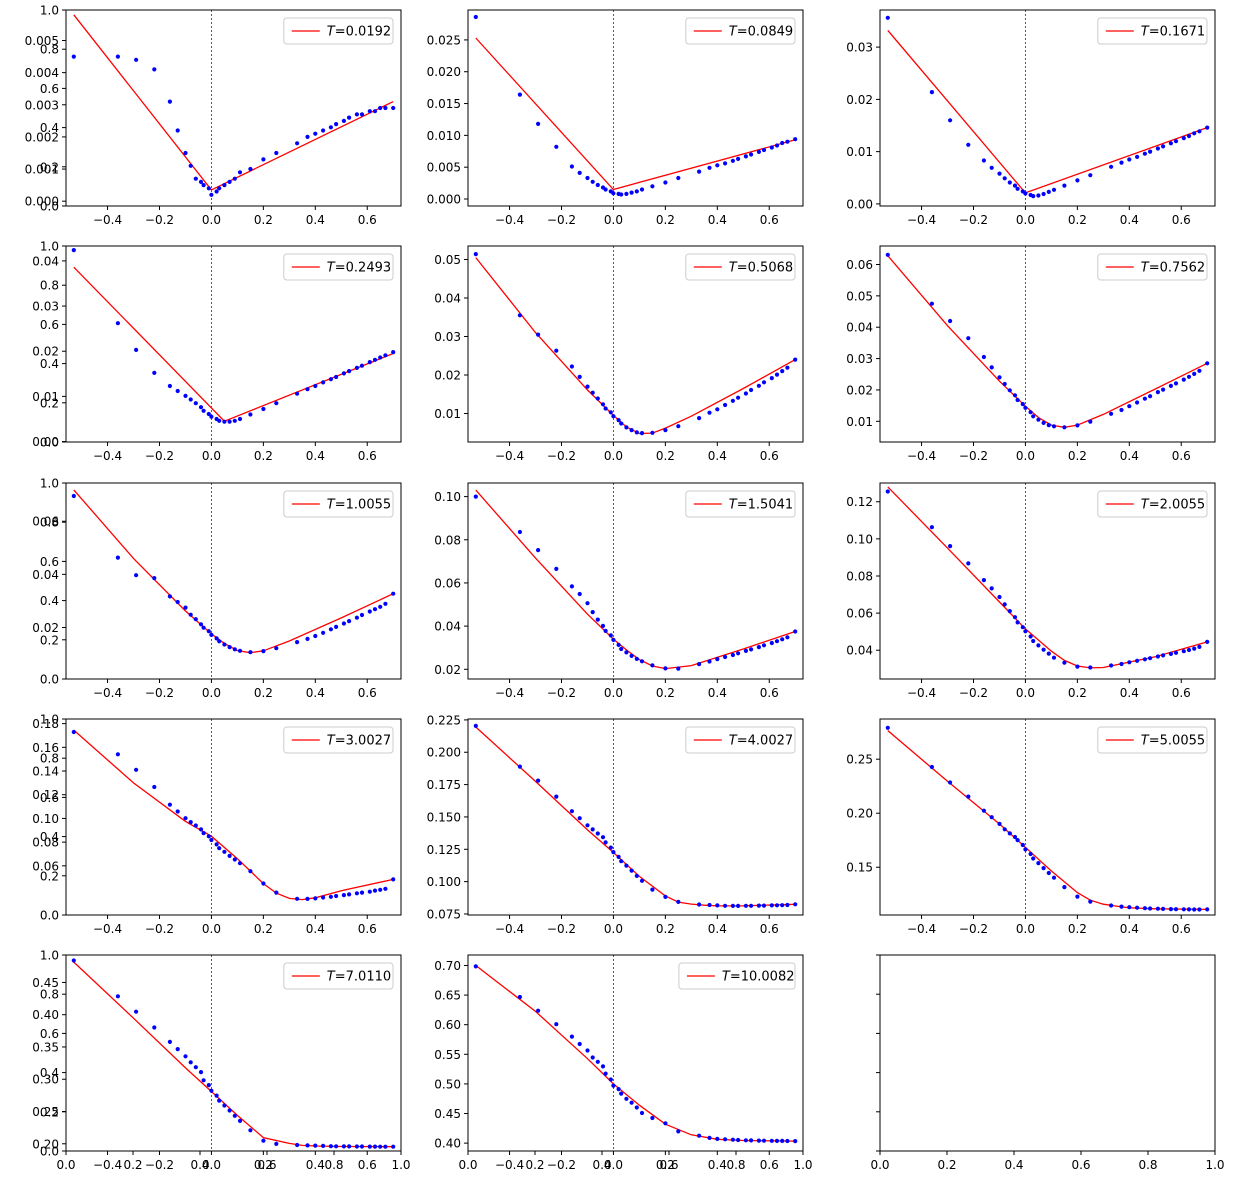  What do you see at coordinates (447, 298) in the screenshot?
I see `ytick-label: 0.04` at bounding box center [447, 298].